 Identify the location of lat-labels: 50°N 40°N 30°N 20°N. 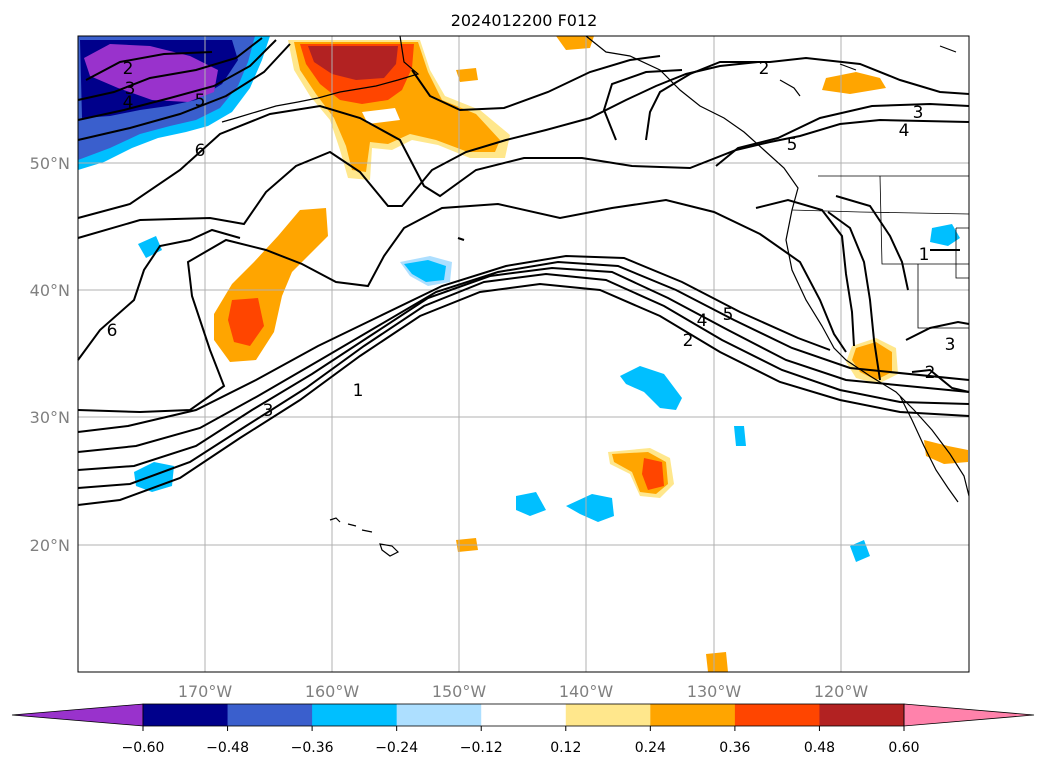
(50, 354).